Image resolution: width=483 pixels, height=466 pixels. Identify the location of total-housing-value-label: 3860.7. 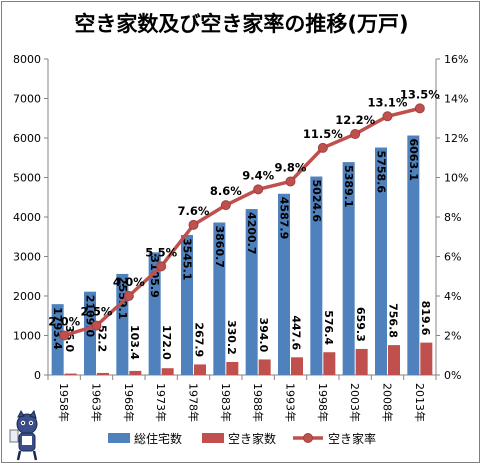
(219, 247).